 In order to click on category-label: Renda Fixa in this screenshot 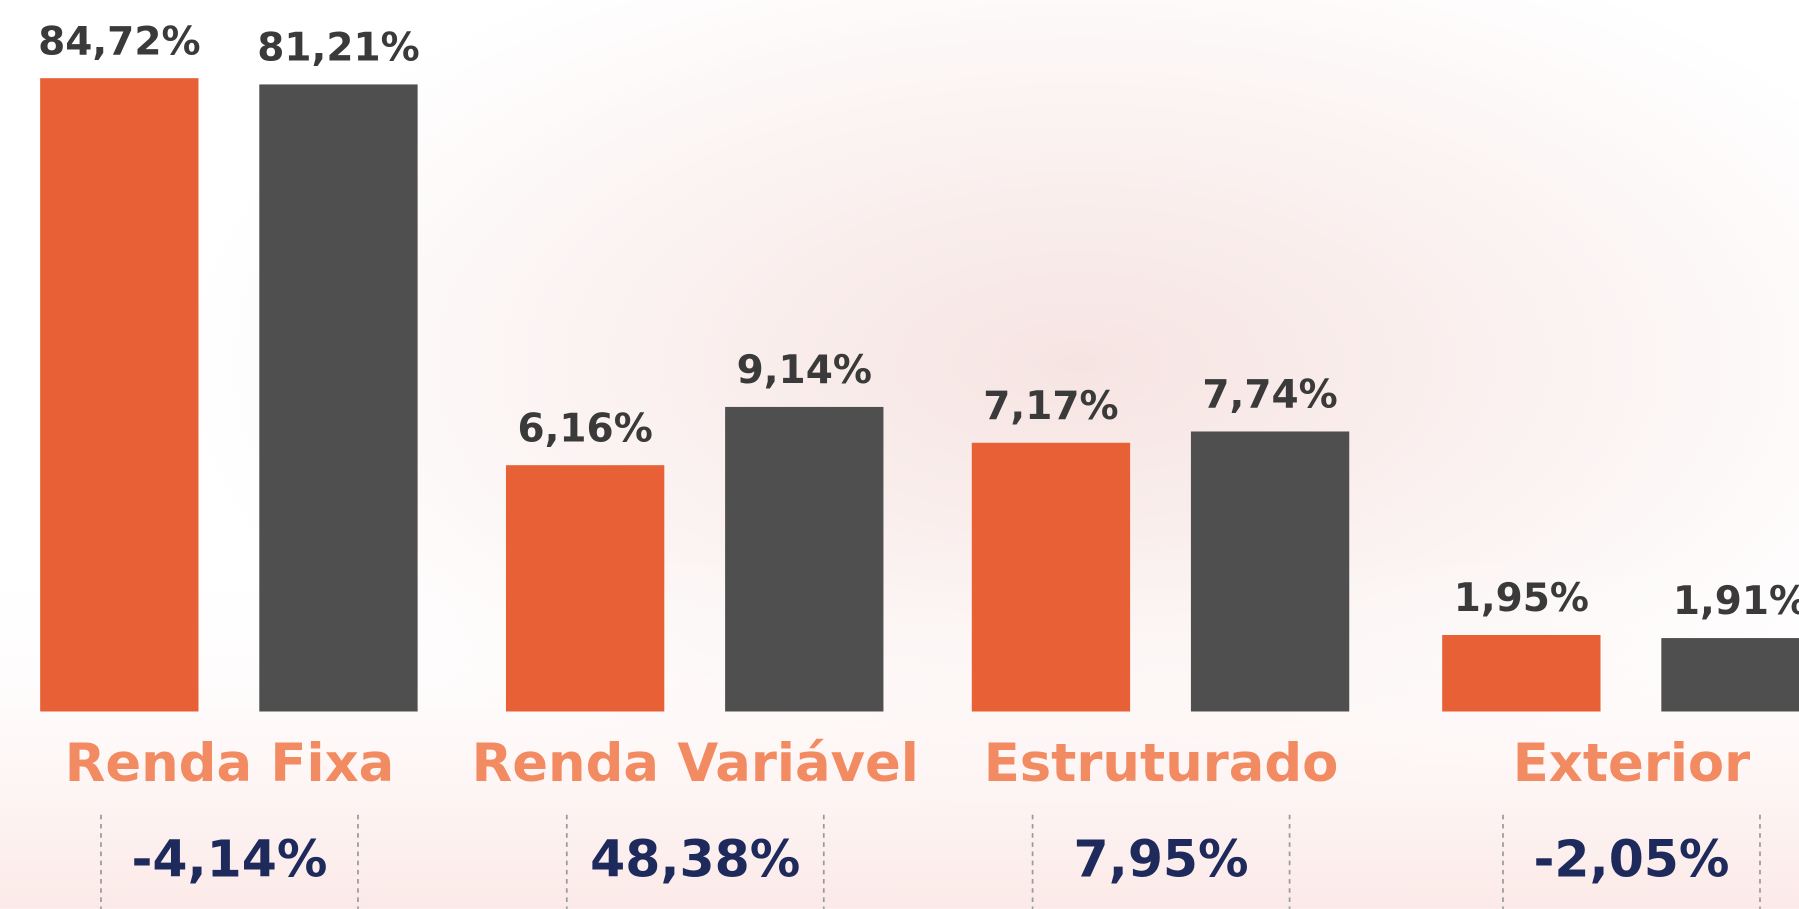, I will do `click(230, 763)`.